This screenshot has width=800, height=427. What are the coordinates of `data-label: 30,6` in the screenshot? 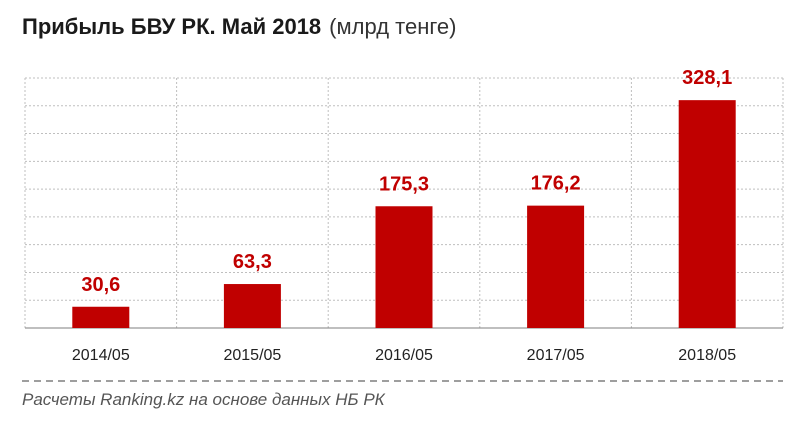 It's located at (100, 285).